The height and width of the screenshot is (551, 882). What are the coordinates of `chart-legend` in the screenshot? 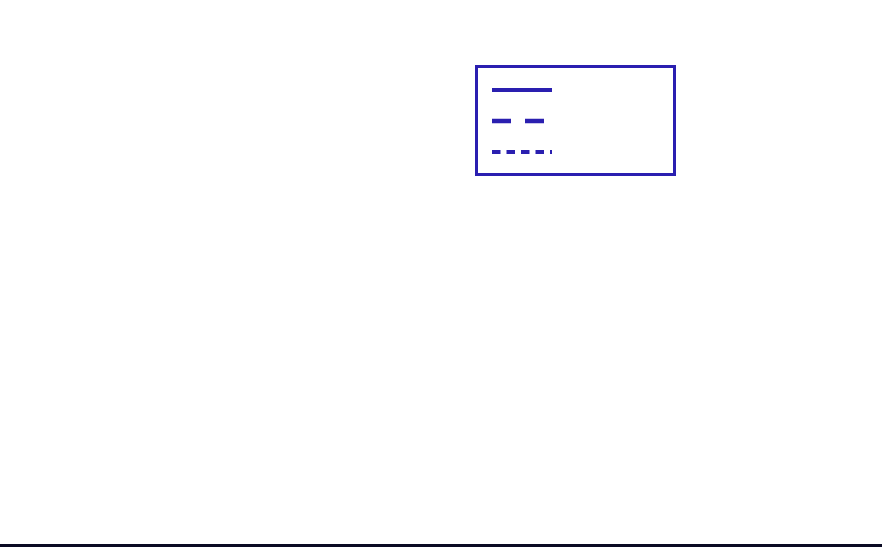 It's located at (575, 120).